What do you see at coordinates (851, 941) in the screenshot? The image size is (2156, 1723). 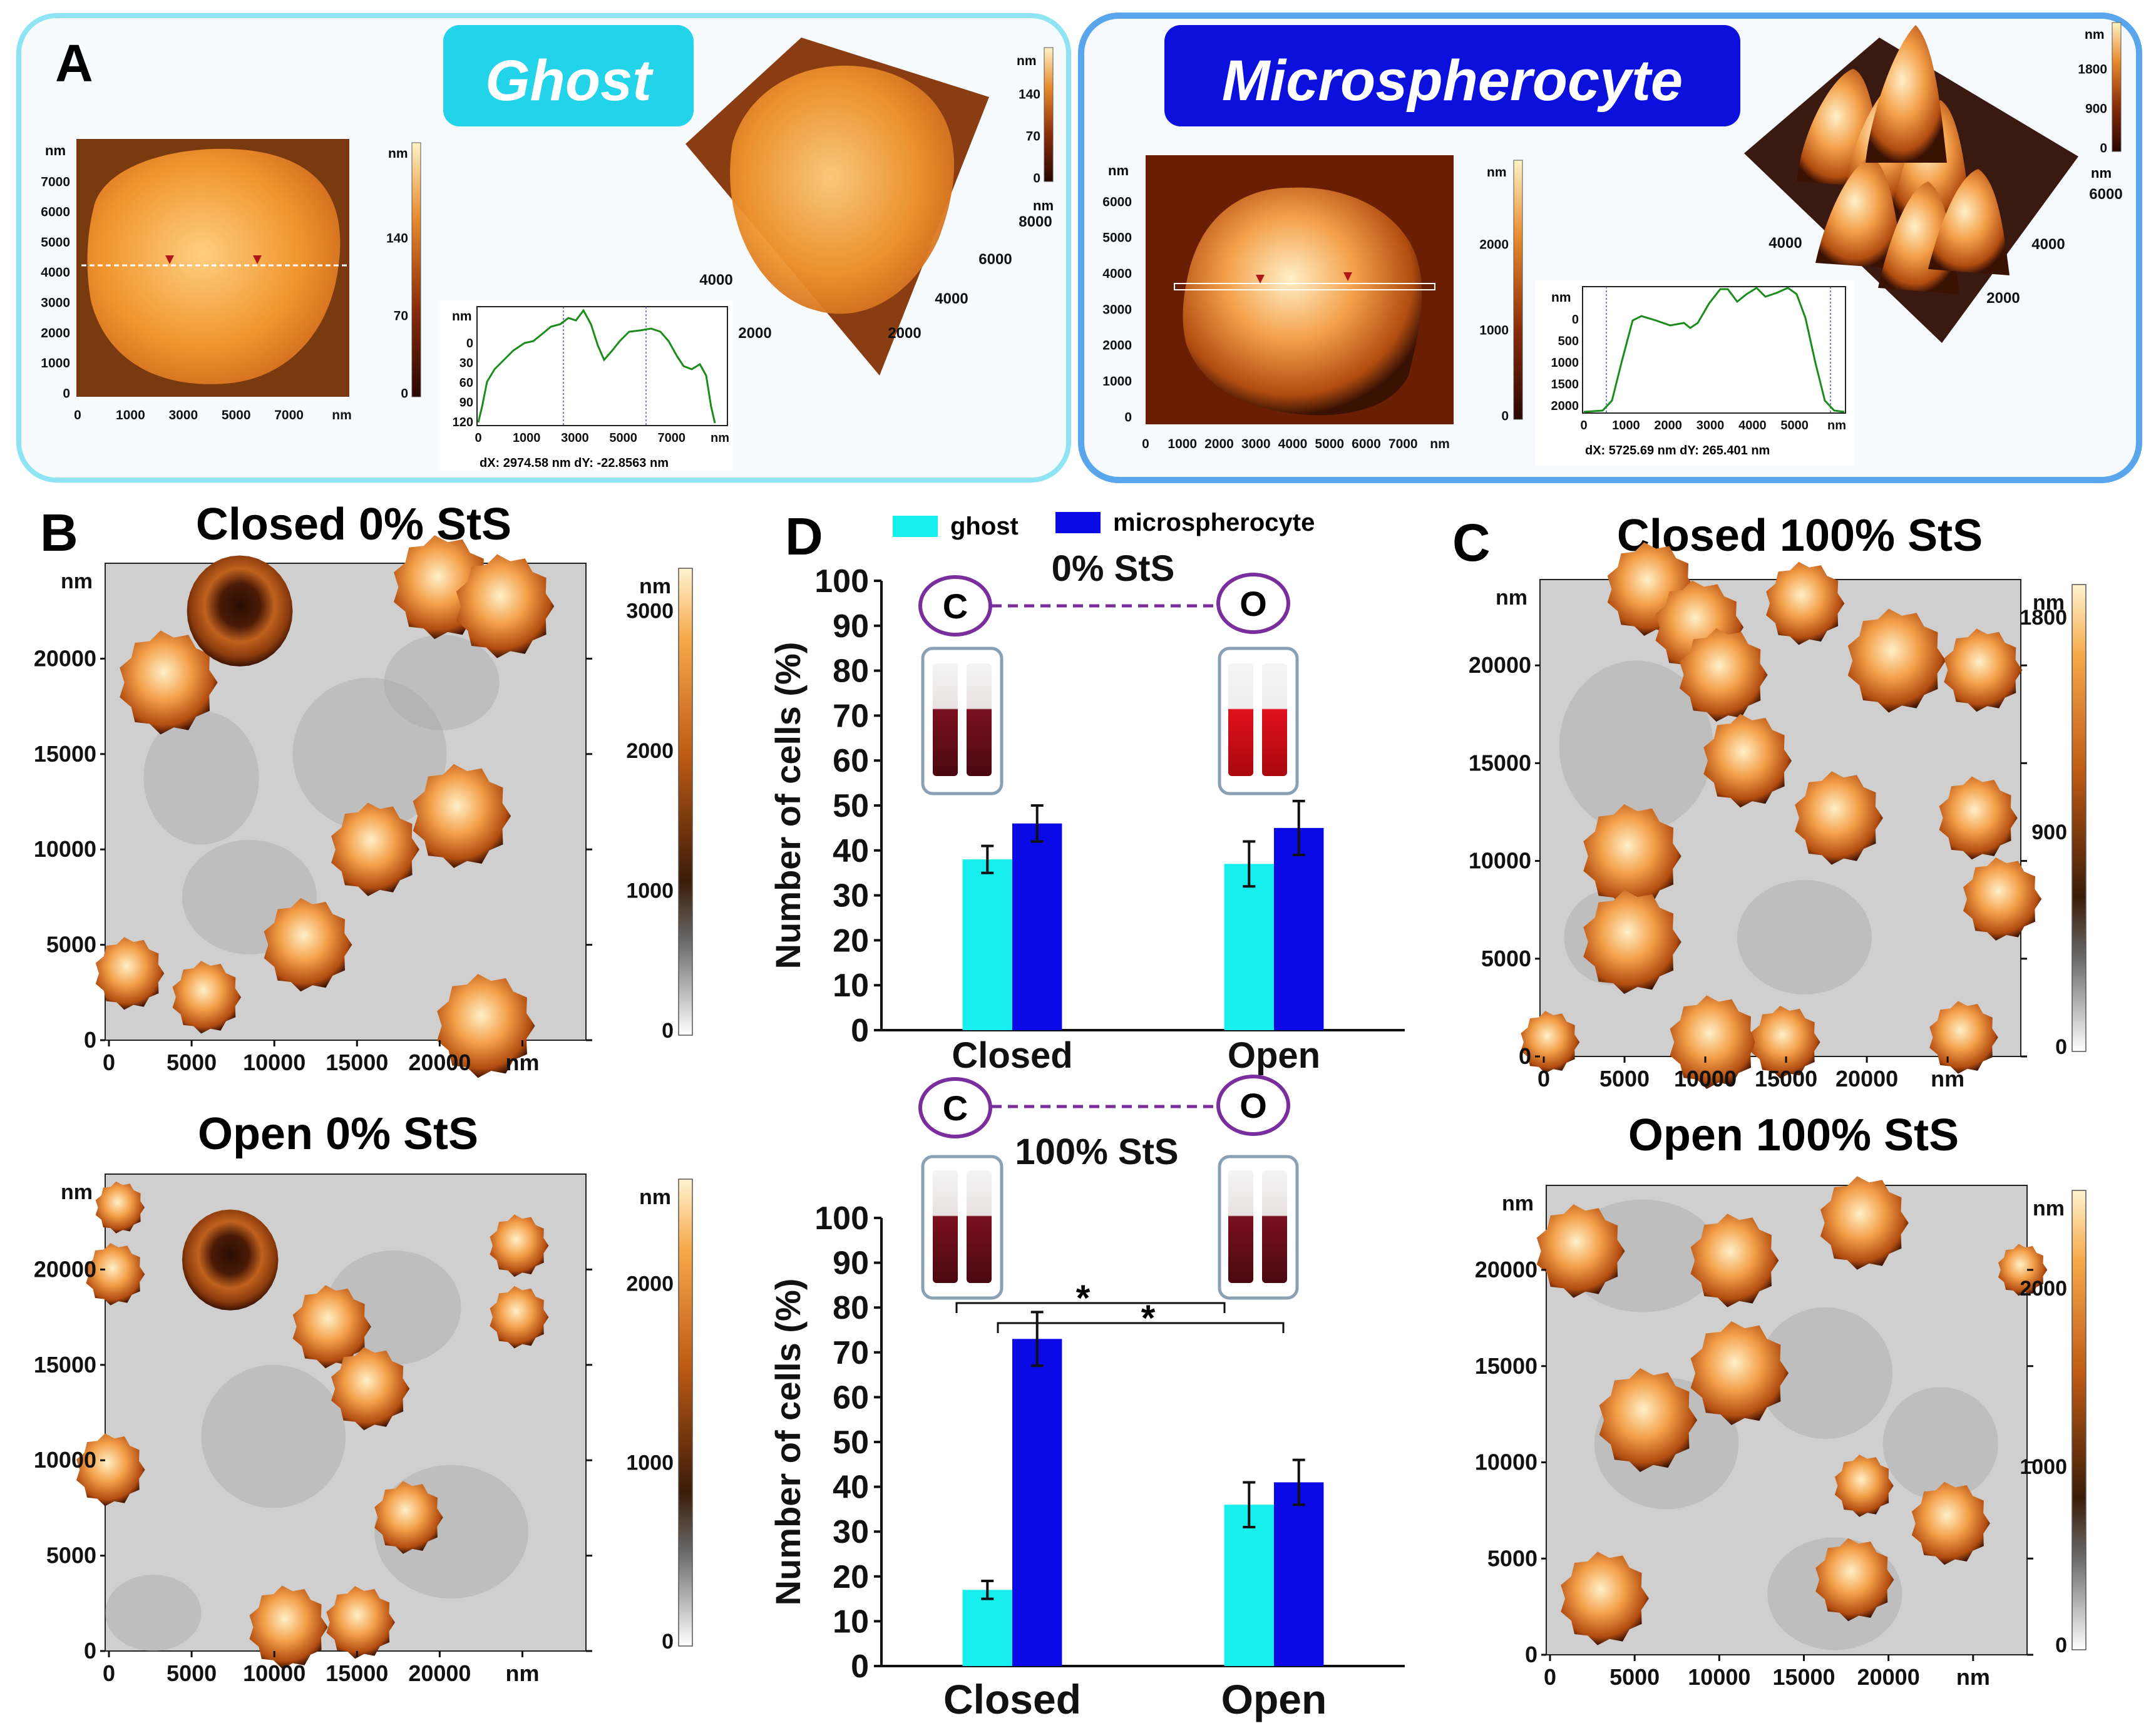 I see `y-tick-label: 20` at bounding box center [851, 941].